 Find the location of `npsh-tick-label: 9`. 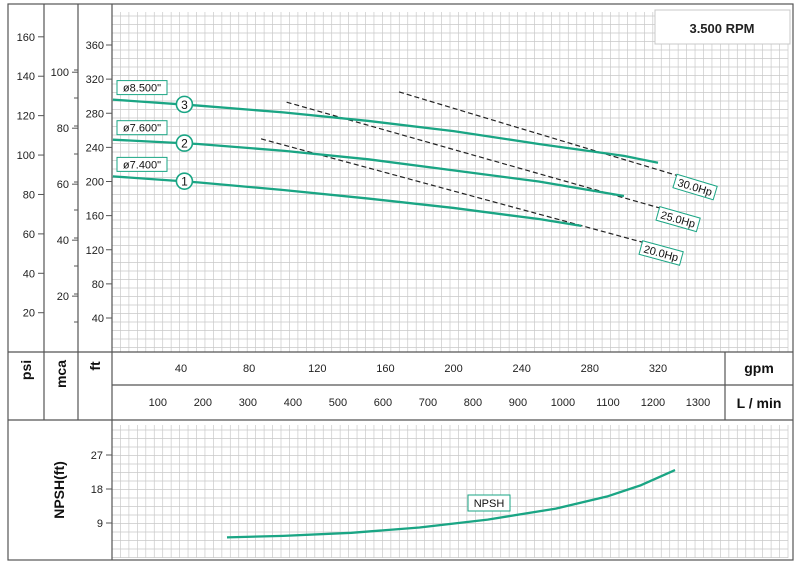

npsh-tick-label: 9 is located at coordinates (100, 524).